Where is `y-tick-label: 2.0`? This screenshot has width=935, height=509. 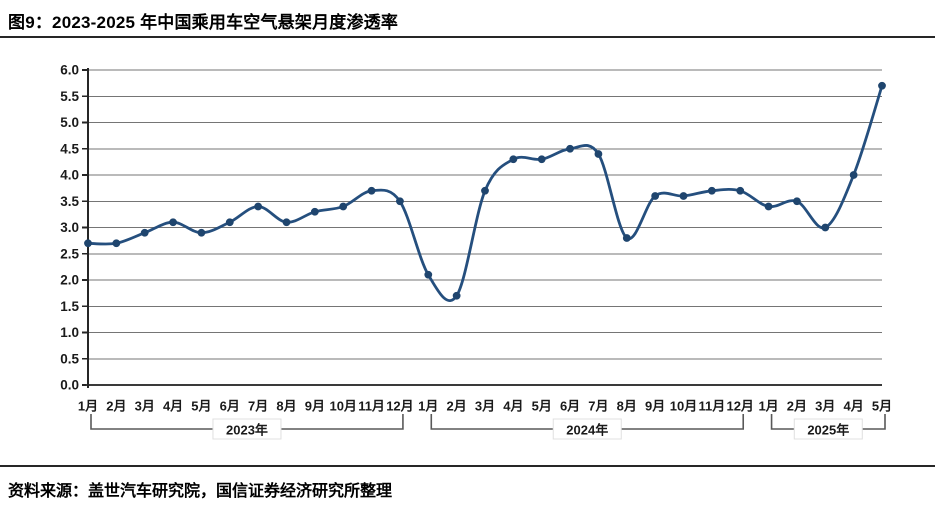
y-tick-label: 2.0 is located at coordinates (69, 280).